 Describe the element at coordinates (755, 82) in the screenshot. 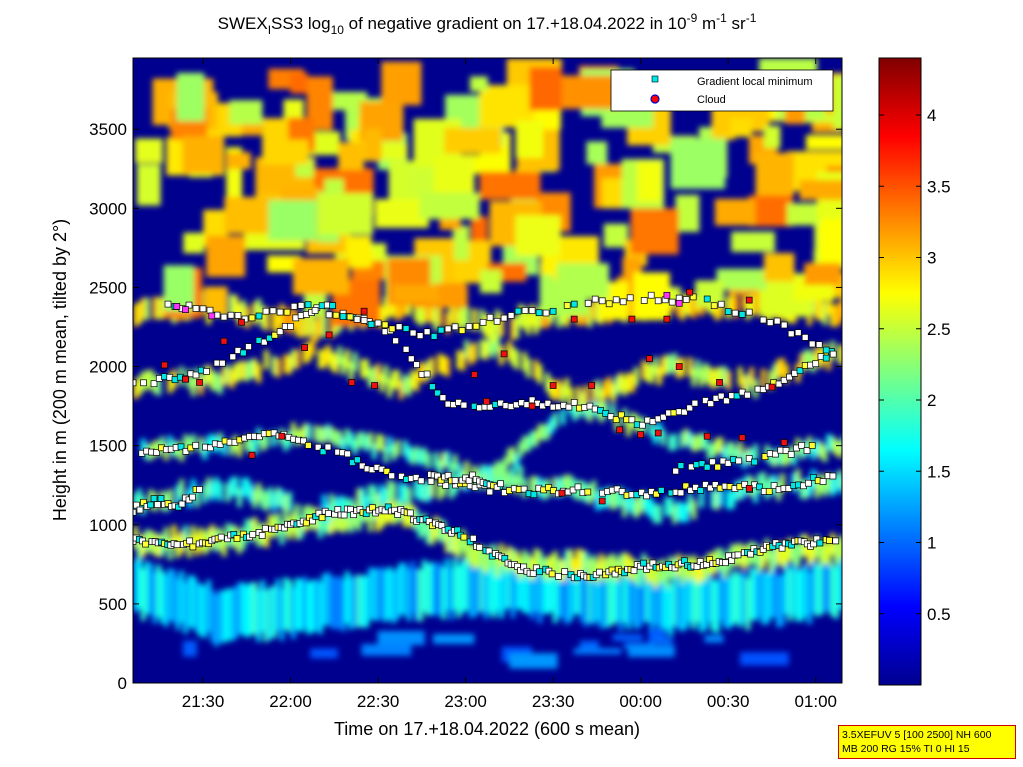

I see `legend-label-minimum: Gradient local minimum` at that location.